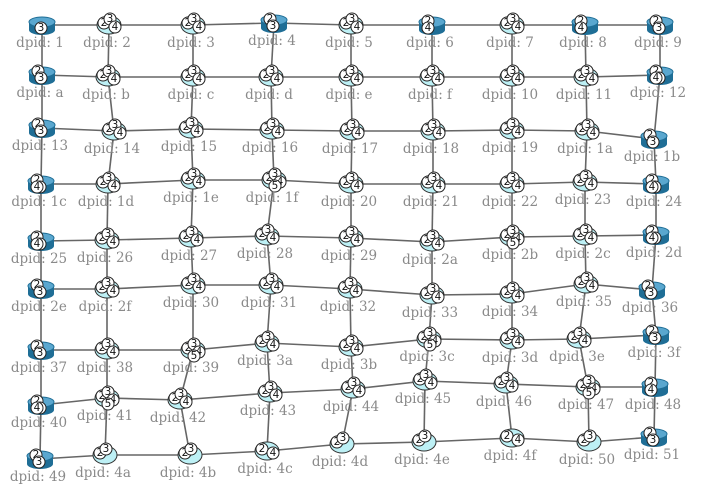 The image size is (704, 498). Describe the element at coordinates (577, 345) in the screenshot. I see `switch-3e: 2 34 dpid: 3e` at that location.